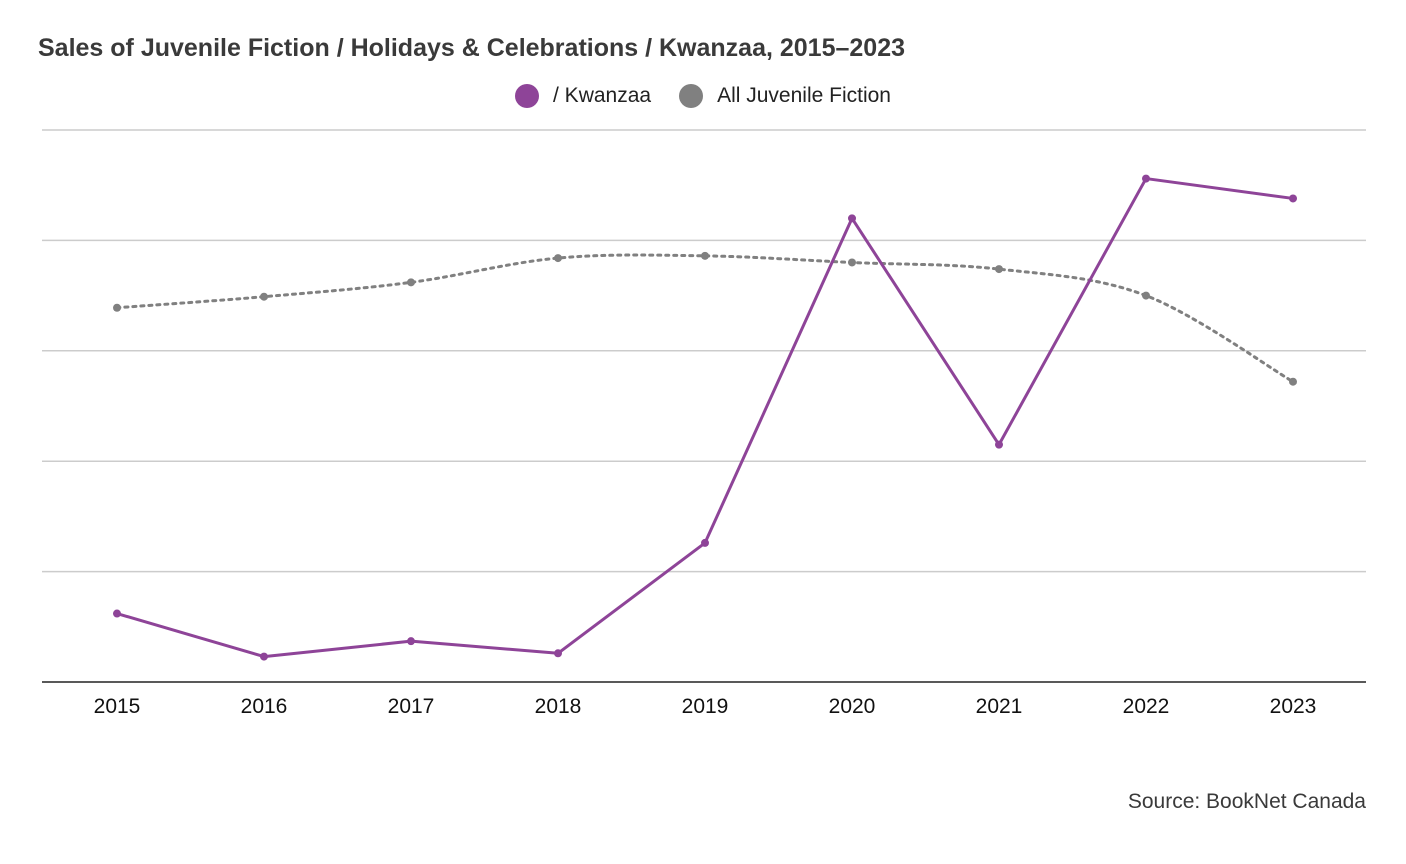 This screenshot has width=1406, height=864. I want to click on x-tick-label: 2020, so click(852, 706).